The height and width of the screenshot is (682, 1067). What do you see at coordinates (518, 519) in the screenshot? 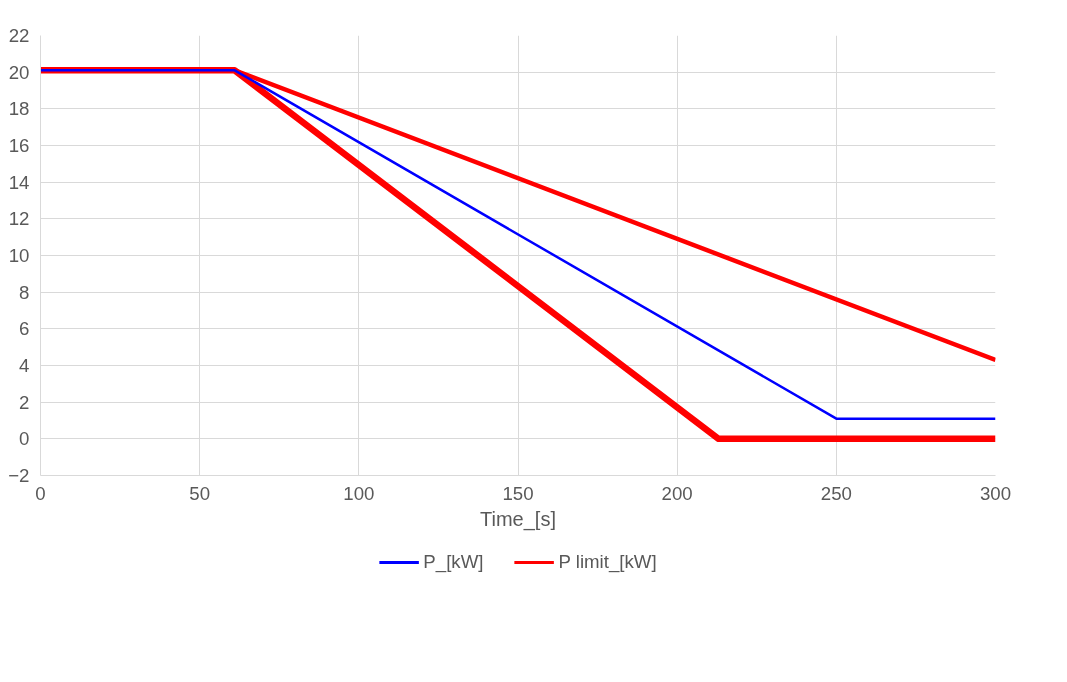
I see `x-axis-title: Time_[s]` at bounding box center [518, 519].